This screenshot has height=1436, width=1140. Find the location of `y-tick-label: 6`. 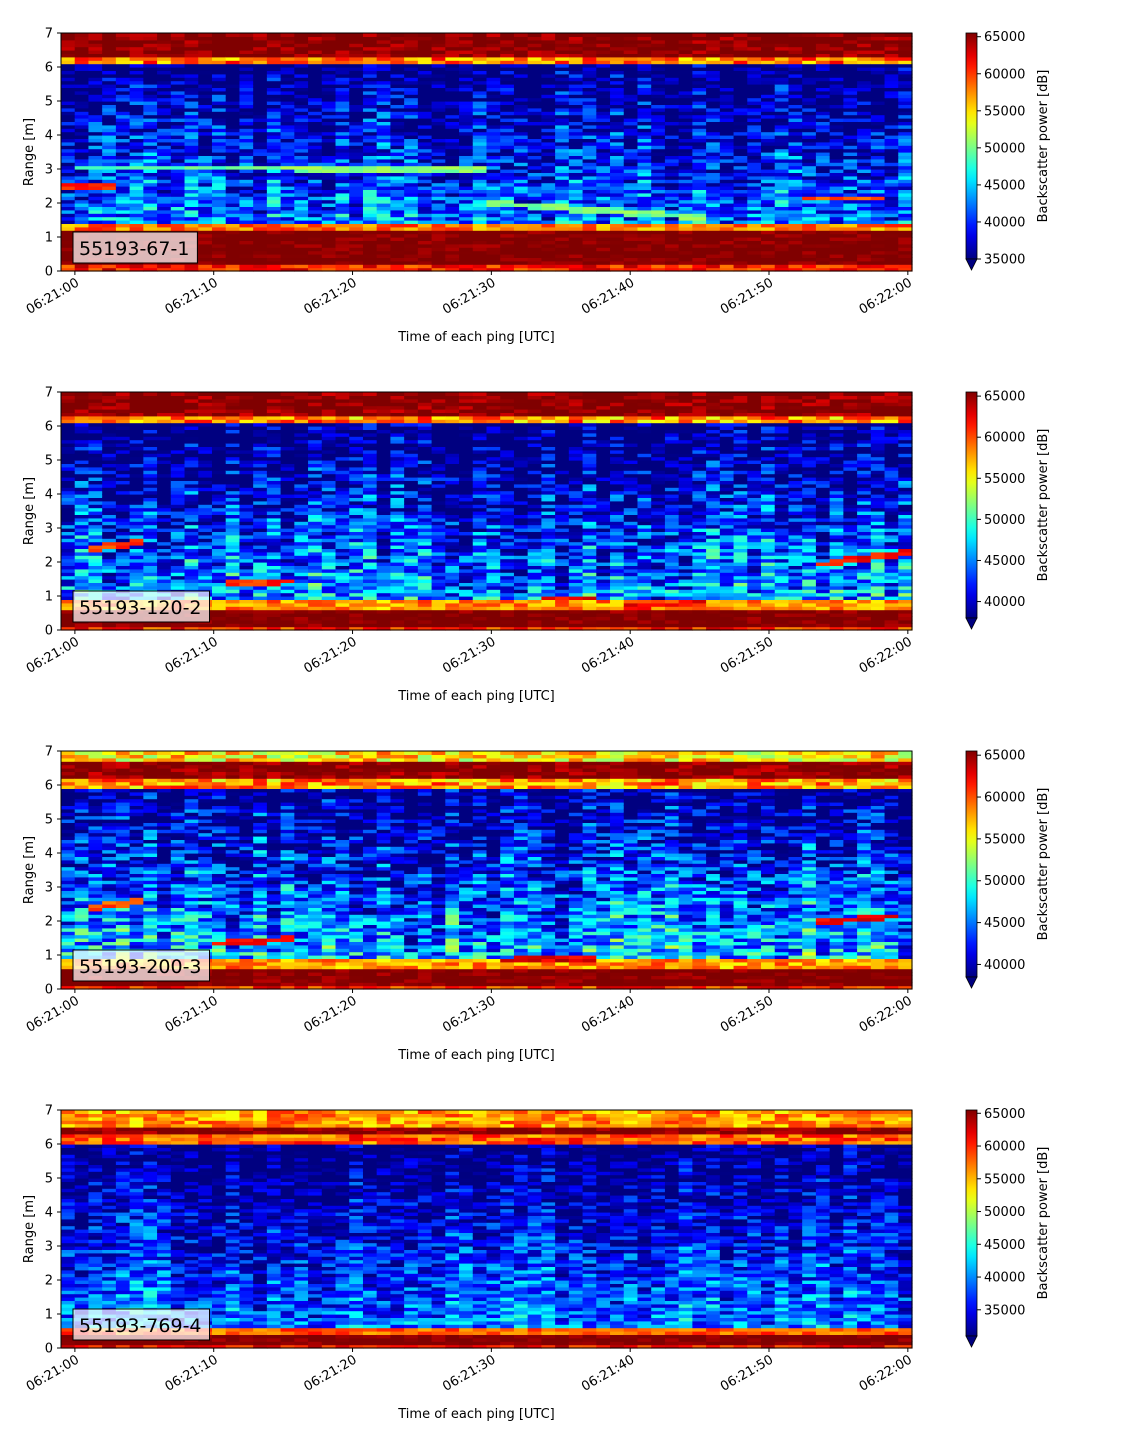

y-tick-label: 6 is located at coordinates (49, 1145).